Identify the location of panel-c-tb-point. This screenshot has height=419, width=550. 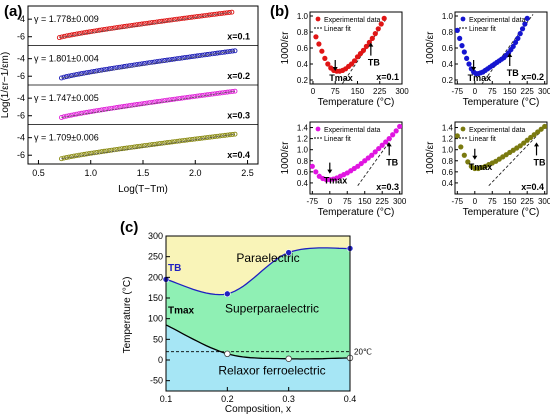
(227, 294).